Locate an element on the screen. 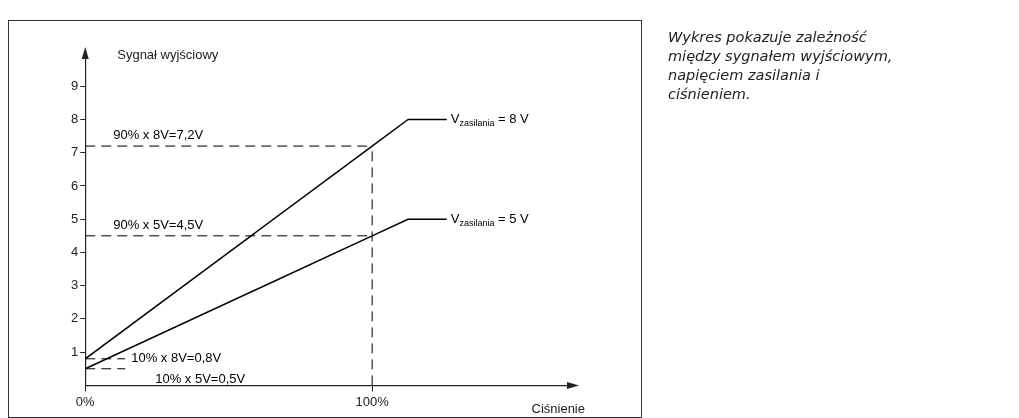 The image size is (1019, 418). ref-line-label: 90% x 5V=4,5V is located at coordinates (158, 224).